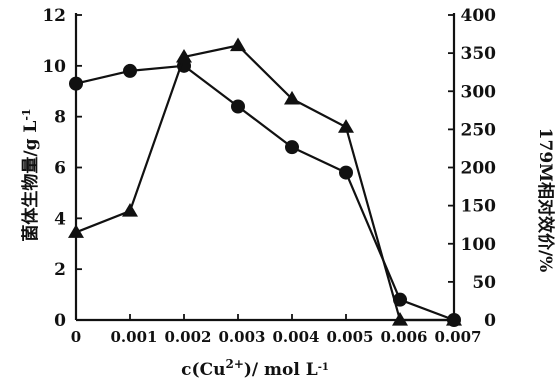  I want to click on x-tick-label: 0.003, so click(242, 337).